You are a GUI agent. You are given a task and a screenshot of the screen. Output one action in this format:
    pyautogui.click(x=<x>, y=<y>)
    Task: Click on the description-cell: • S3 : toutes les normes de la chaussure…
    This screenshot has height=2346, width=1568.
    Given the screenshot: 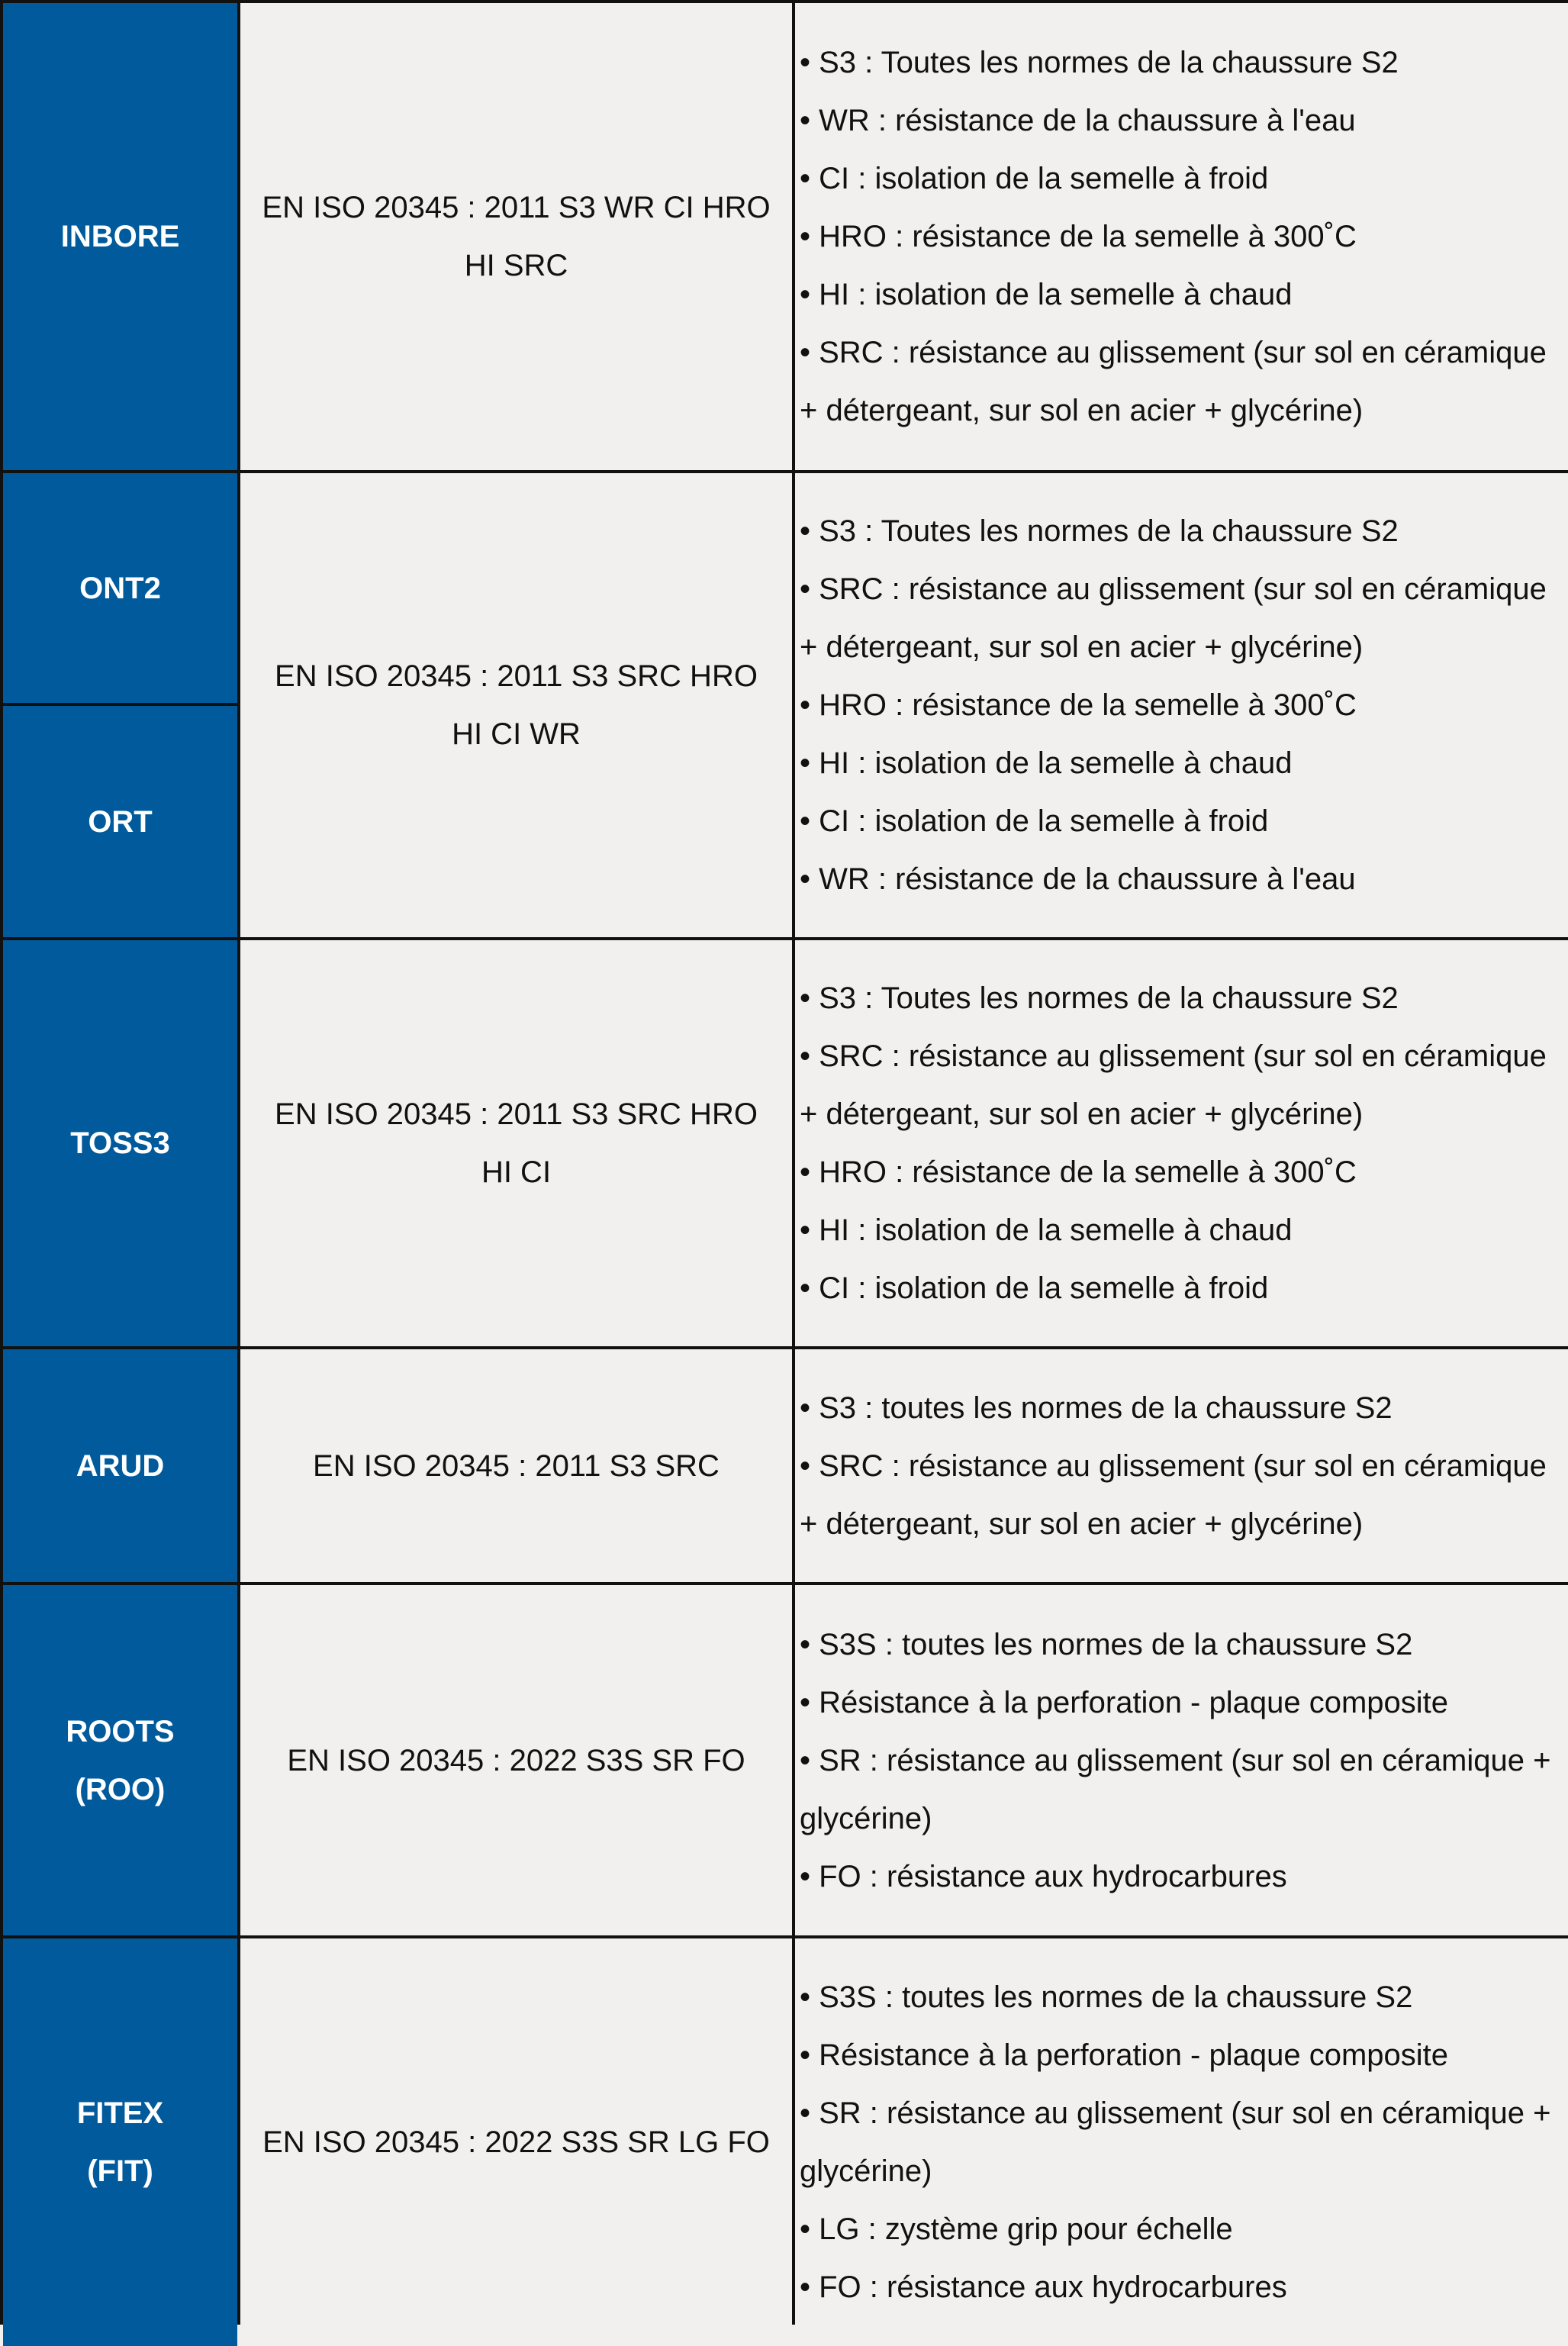 What is the action you would take?
    pyautogui.click(x=1181, y=1465)
    